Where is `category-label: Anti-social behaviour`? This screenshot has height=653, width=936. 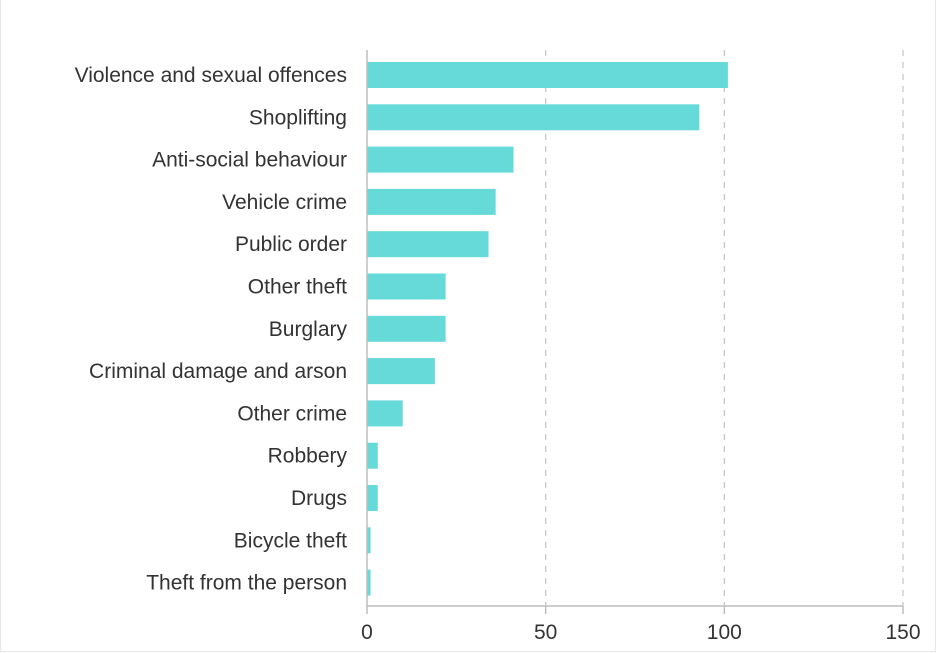
category-label: Anti-social behaviour is located at coordinates (249, 160).